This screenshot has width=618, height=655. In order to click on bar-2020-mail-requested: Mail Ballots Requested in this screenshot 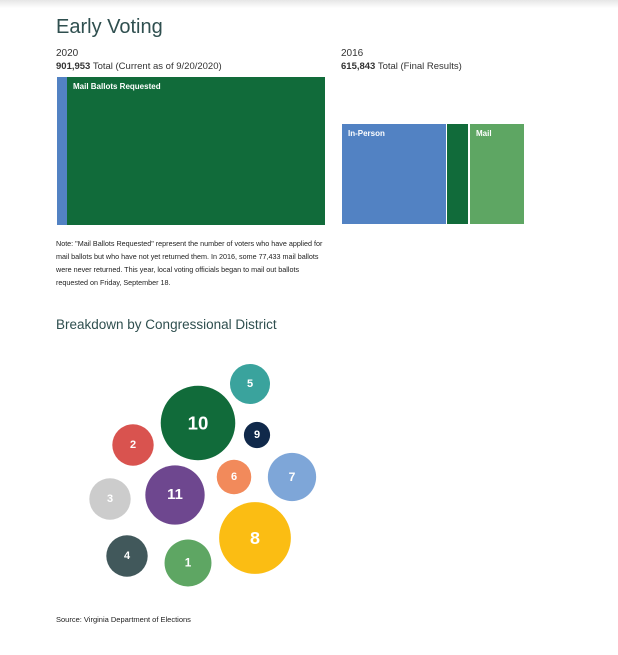, I will do `click(196, 151)`.